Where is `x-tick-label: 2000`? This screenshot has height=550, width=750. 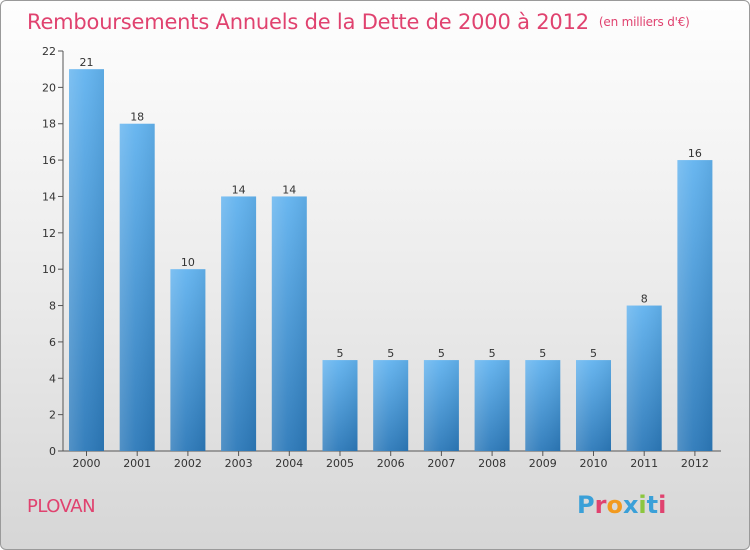 x-tick-label: 2000 is located at coordinates (87, 463).